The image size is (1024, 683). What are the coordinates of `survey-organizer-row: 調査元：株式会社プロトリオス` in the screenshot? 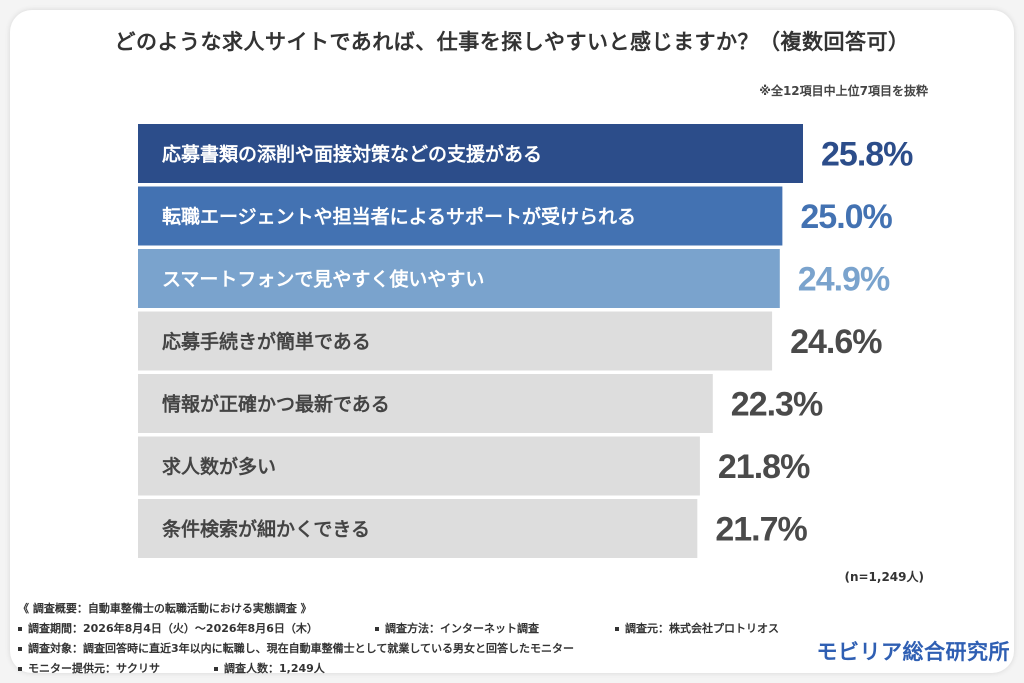 It's located at (697, 628).